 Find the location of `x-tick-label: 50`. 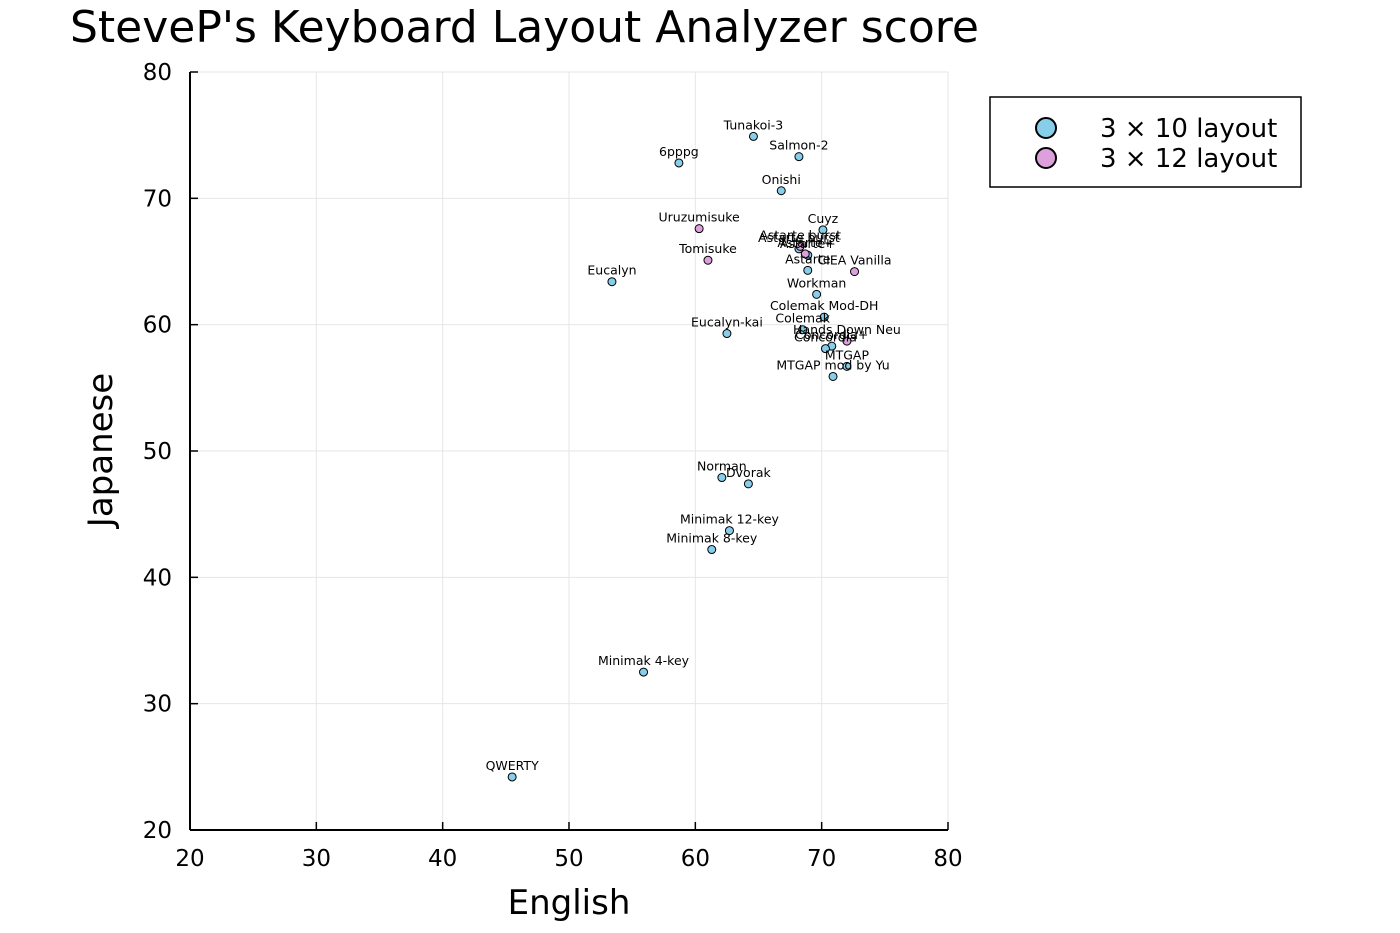

x-tick-label: 50 is located at coordinates (568, 859).